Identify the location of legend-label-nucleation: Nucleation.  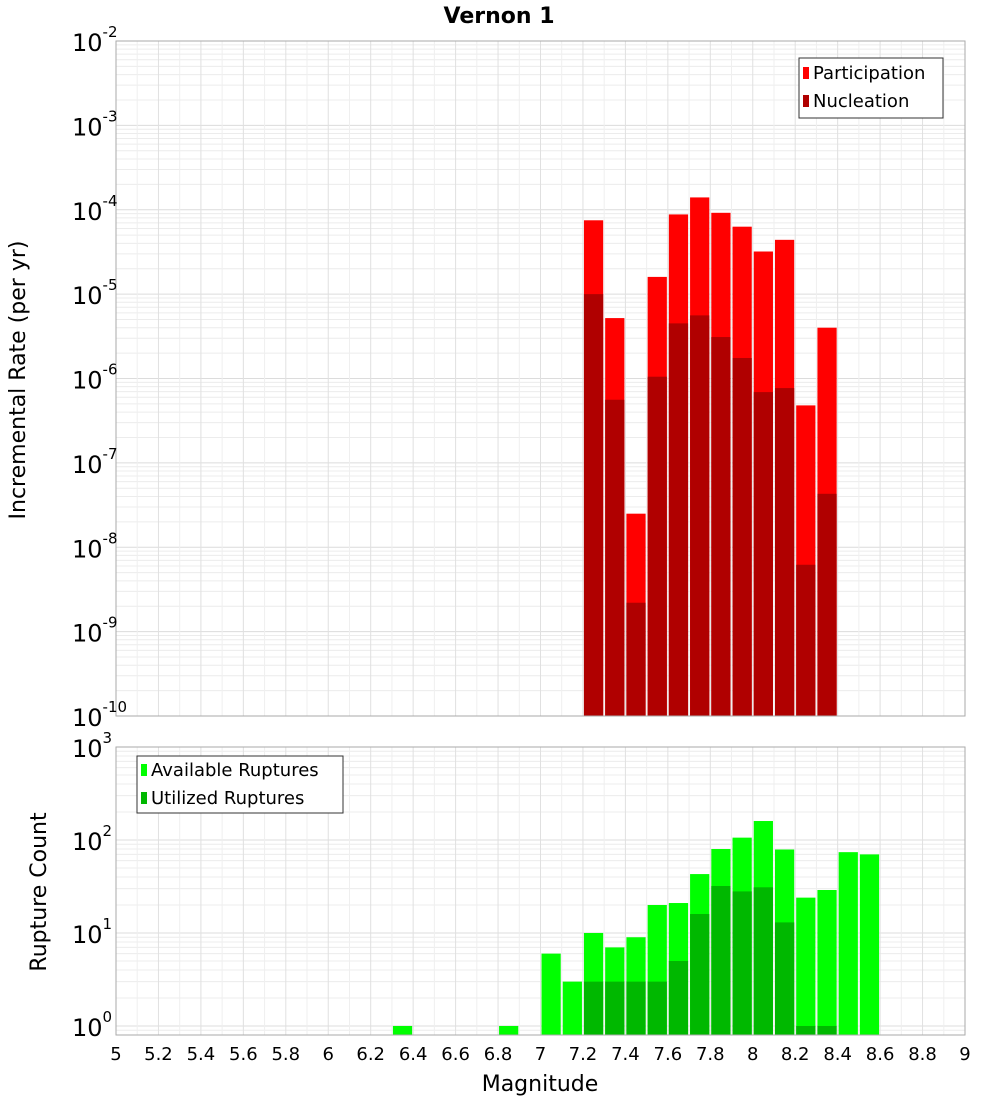
(861, 101).